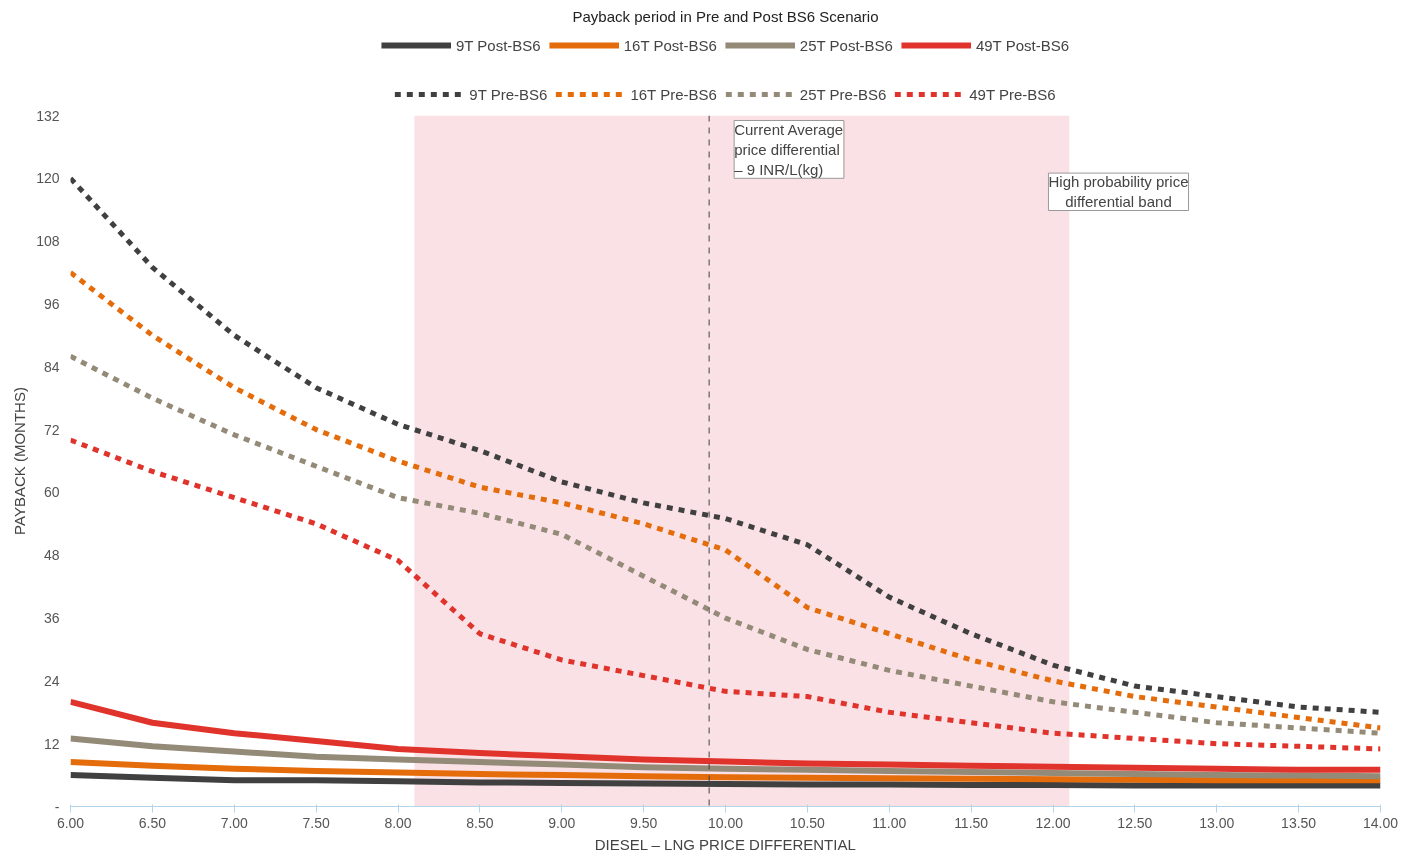 This screenshot has width=1427, height=868. Describe the element at coordinates (1299, 822) in the screenshot. I see `x-tick-label: 13.50` at that location.